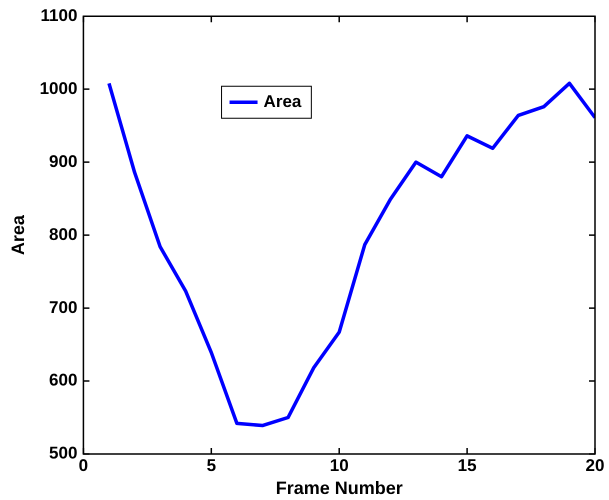 This screenshot has width=609, height=500. Describe the element at coordinates (63, 453) in the screenshot. I see `y-tick-label: 500` at that location.